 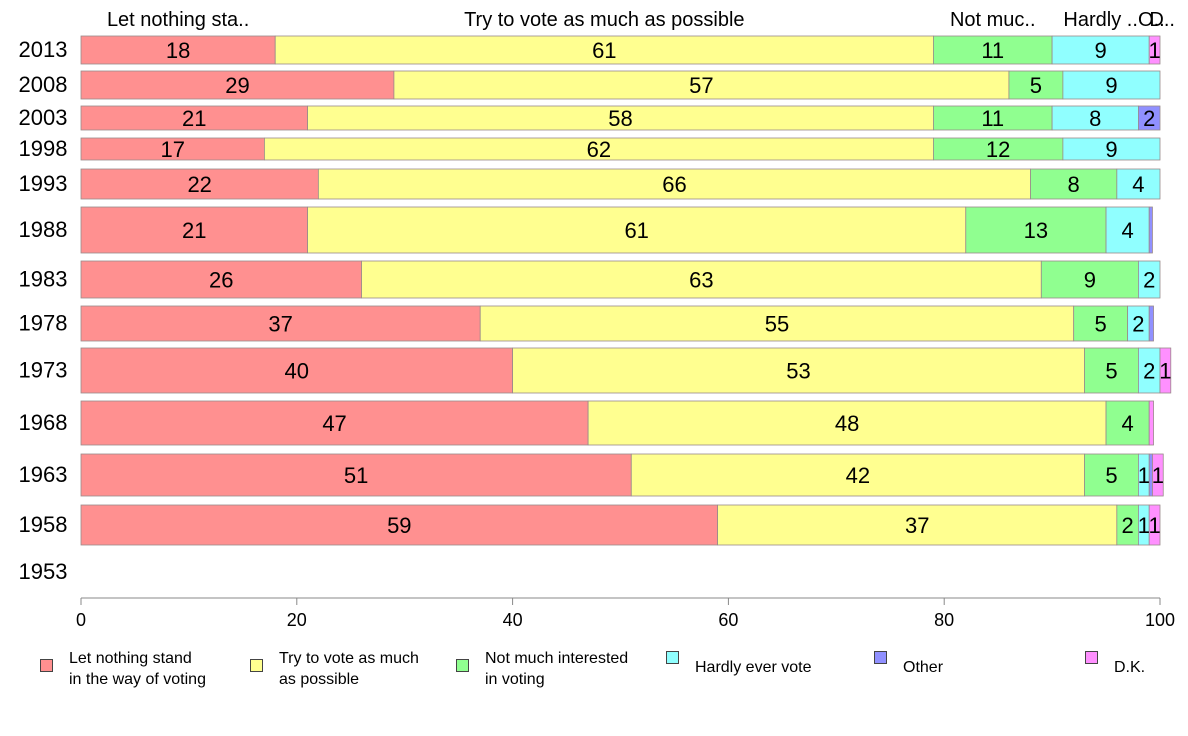 What do you see at coordinates (992, 50) in the screenshot?
I see `bar-value-label: 11` at bounding box center [992, 50].